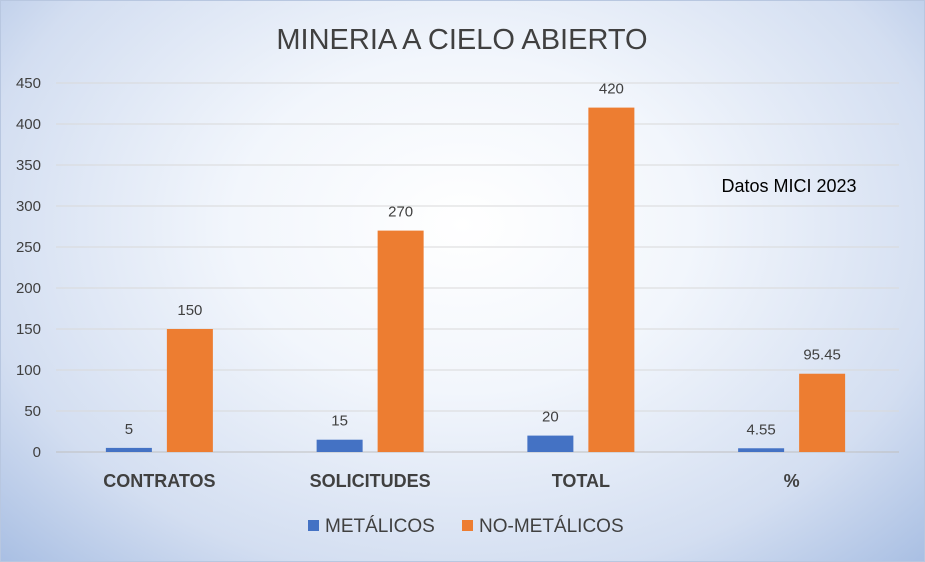 Image resolution: width=925 pixels, height=562 pixels. I want to click on y-tick-label: 200, so click(28, 288).